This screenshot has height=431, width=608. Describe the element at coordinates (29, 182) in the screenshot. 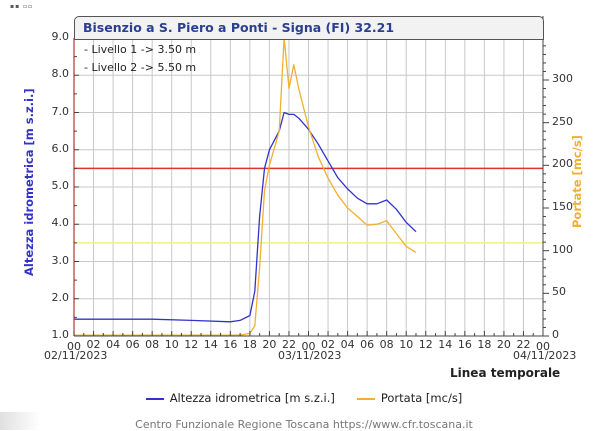

I see `left-axis-label: Altezza idrometrica [m s.z.i.]` at that location.